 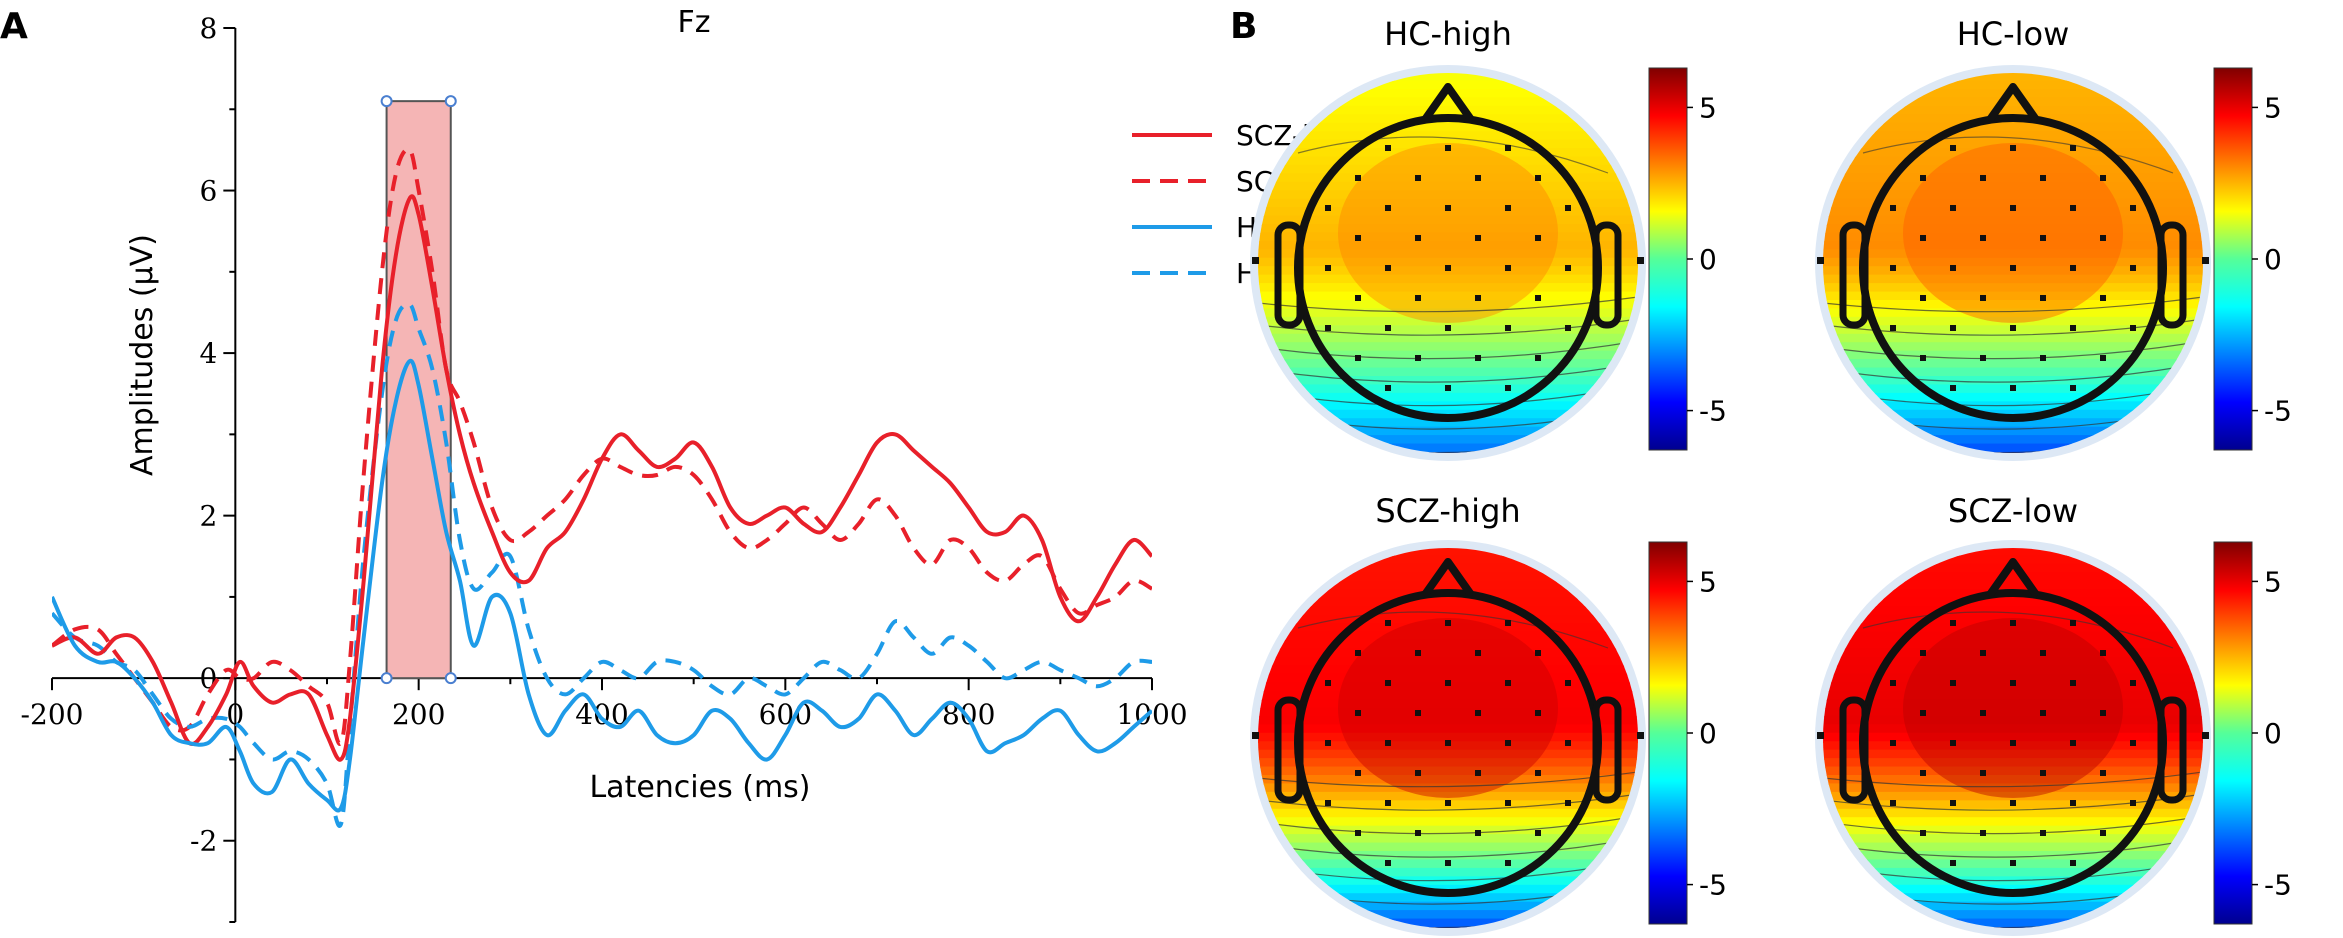 I want to click on colorbar-tick-label: 0, so click(x=1708, y=259).